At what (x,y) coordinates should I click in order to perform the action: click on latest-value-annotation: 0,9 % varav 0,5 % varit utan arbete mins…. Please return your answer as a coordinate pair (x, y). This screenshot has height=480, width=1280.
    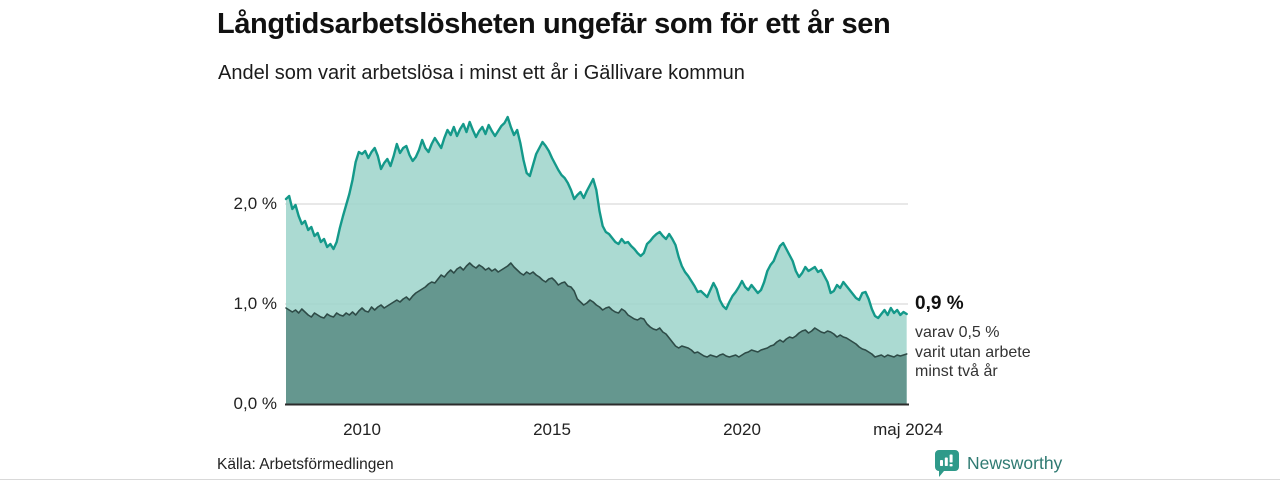
    Looking at the image, I should click on (990, 337).